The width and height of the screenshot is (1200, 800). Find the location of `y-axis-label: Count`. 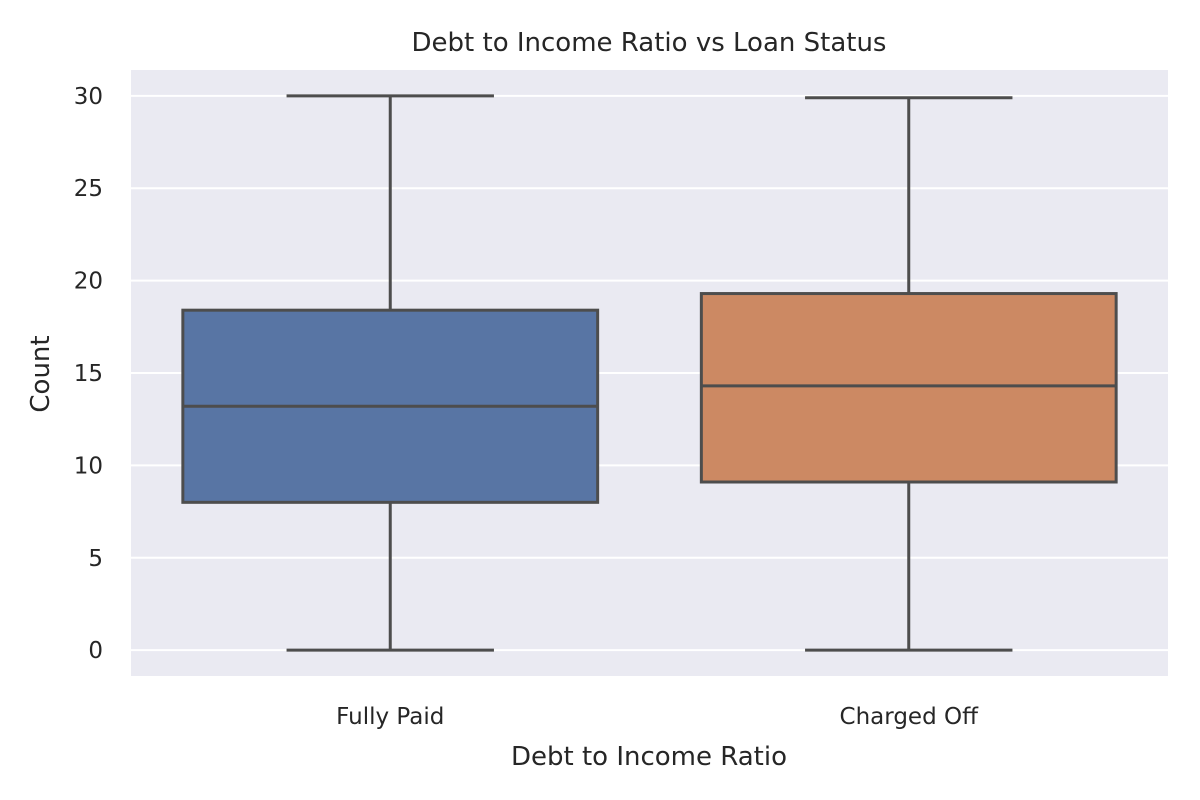

y-axis-label: Count is located at coordinates (41, 373).